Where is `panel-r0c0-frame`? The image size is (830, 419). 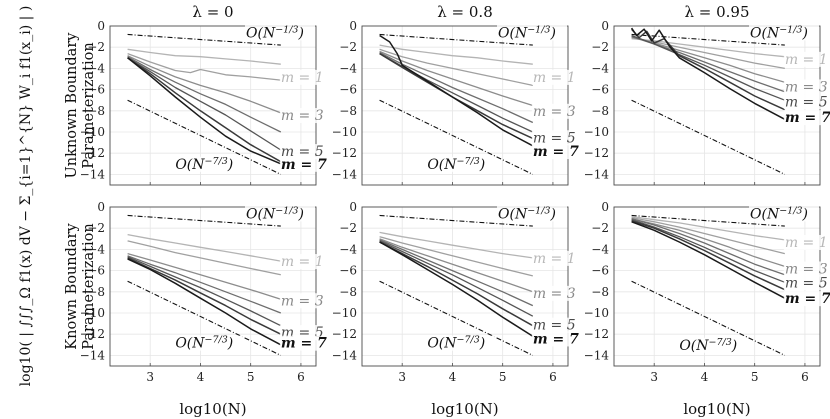 panel-r0c0-frame is located at coordinates (213, 105).